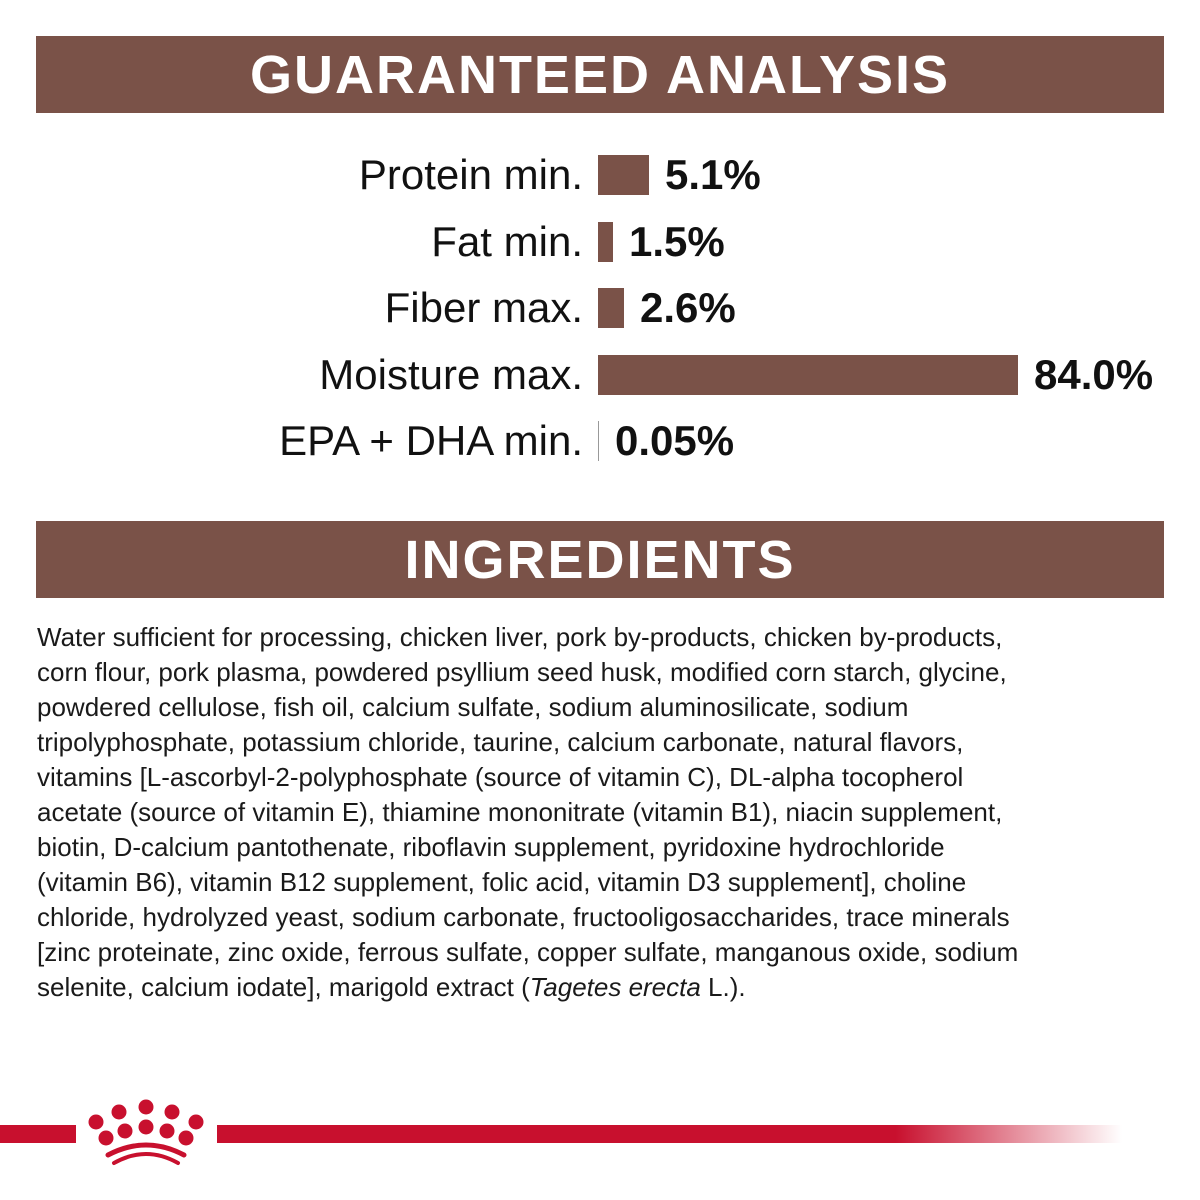  I want to click on nutrient-label: EPA + DHA min., so click(431, 440).